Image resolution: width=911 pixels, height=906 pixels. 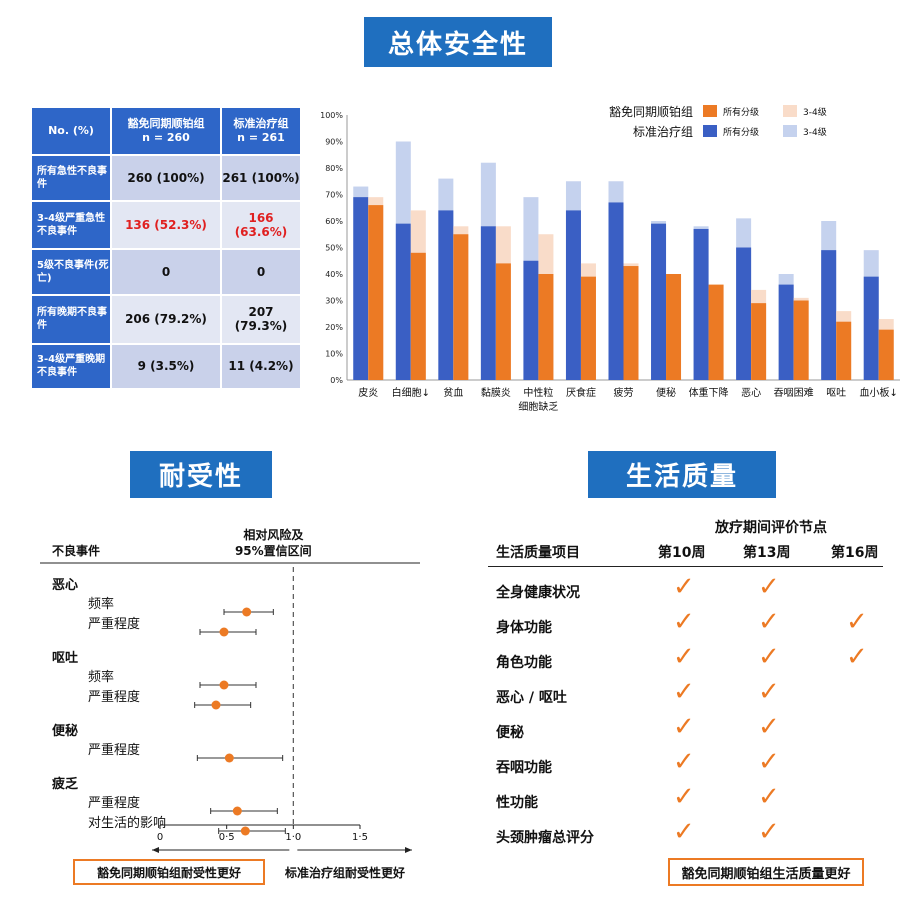 What do you see at coordinates (201, 474) in the screenshot?
I see `tolerance-title: 耐受性` at bounding box center [201, 474].